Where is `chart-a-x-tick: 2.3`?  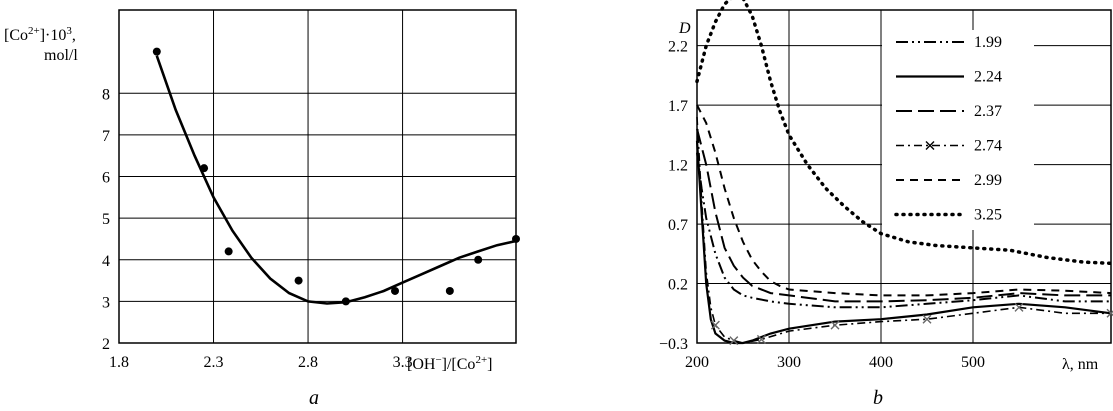 chart-a-x-tick: 2.3 is located at coordinates (214, 362).